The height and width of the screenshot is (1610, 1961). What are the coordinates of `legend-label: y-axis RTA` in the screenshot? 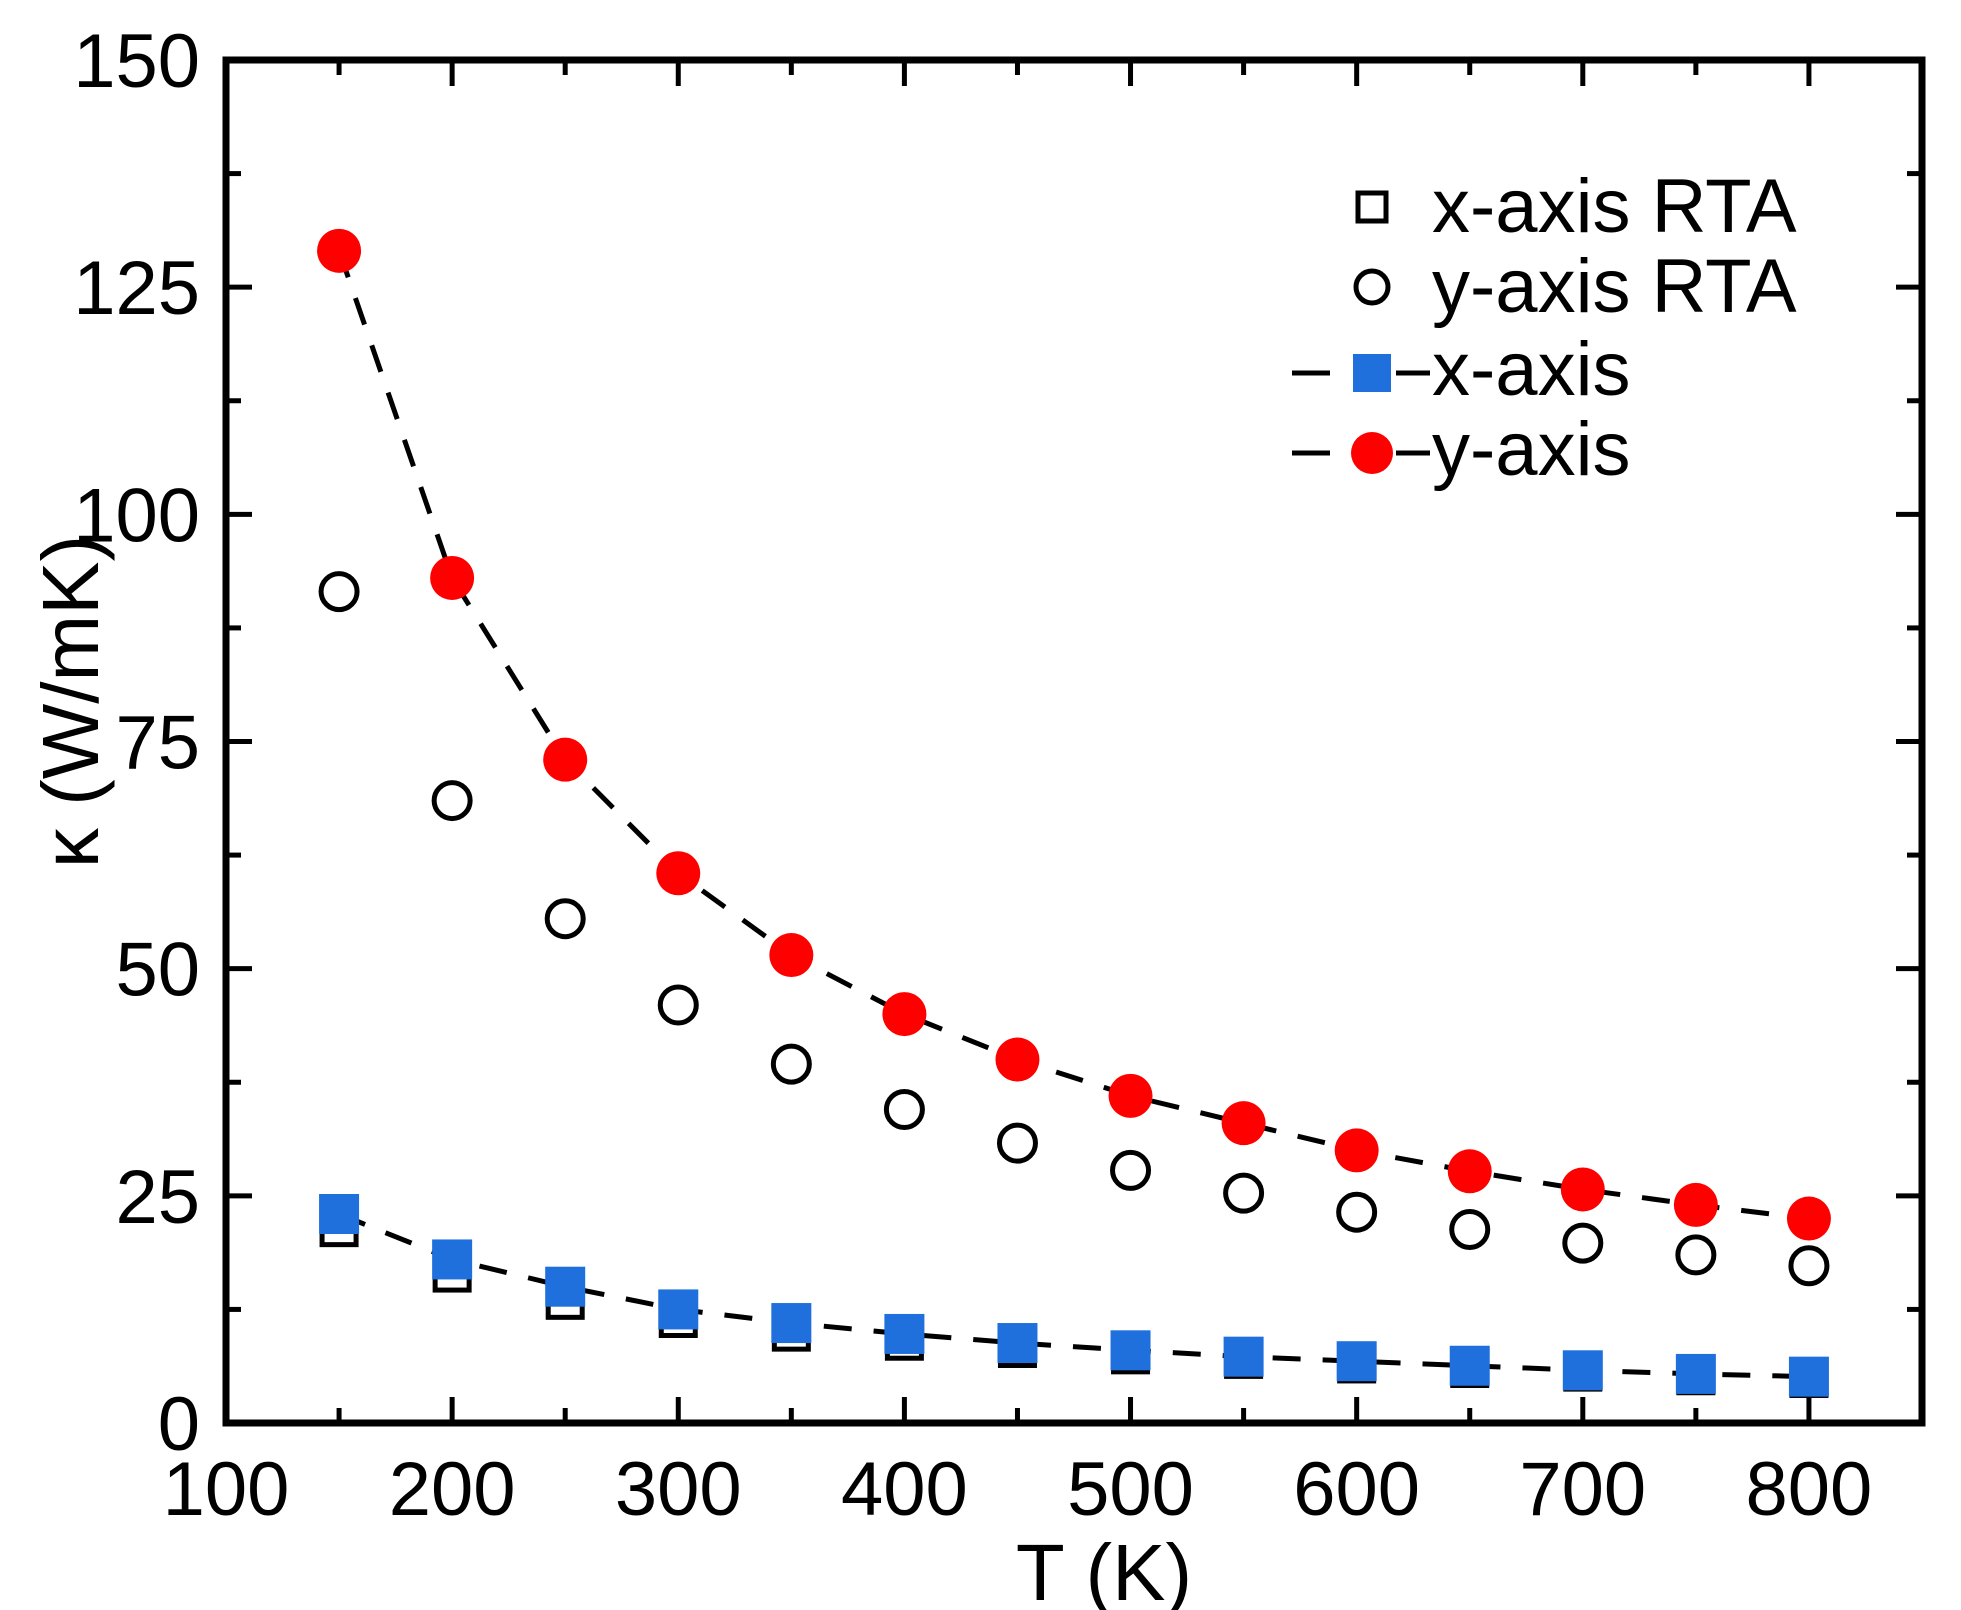 It's located at (1614, 286).